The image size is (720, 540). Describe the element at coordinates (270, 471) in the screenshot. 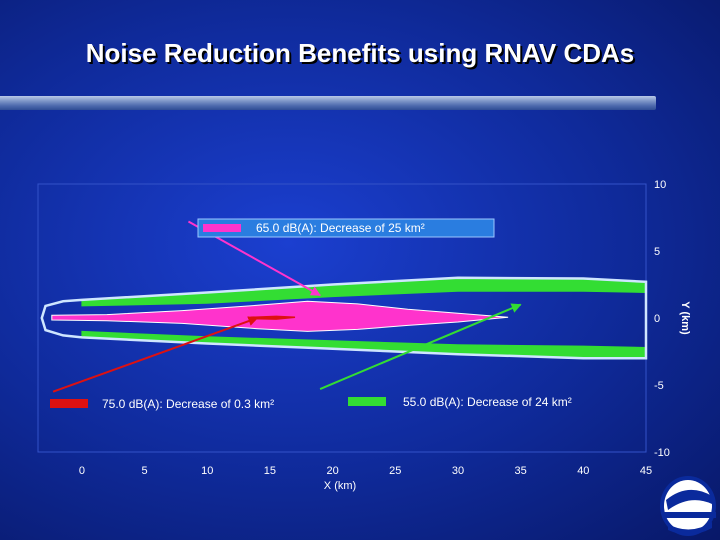

I see `x-tick-label: 15` at that location.